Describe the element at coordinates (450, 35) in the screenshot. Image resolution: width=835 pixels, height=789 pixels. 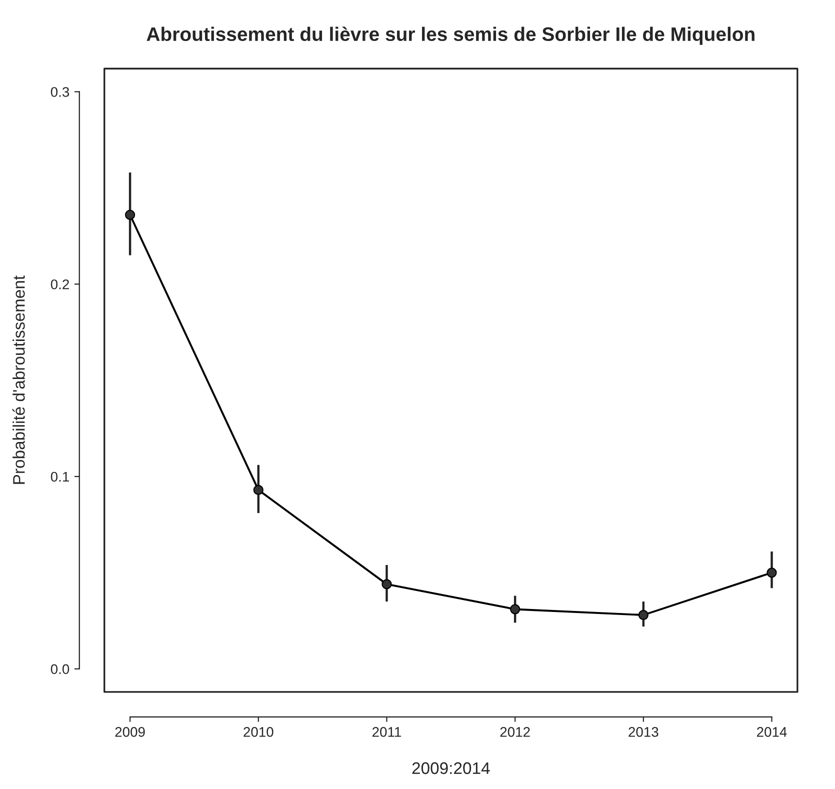
I see `chart-title: Abroutissement du lièvre sur les semis de Sorbier Ile de Miquelon` at that location.